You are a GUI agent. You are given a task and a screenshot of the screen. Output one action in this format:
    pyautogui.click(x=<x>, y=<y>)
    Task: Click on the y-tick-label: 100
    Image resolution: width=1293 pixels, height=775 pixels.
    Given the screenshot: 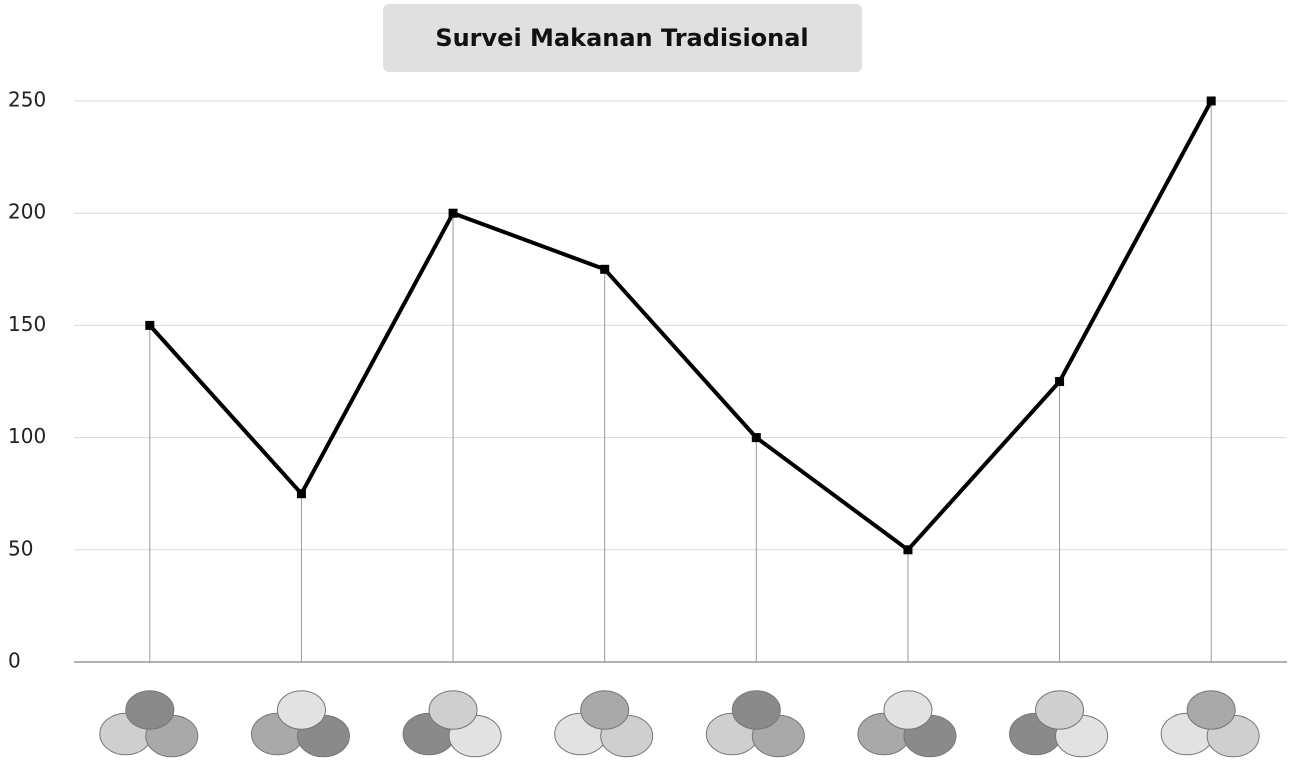 What is the action you would take?
    pyautogui.click(x=27, y=436)
    